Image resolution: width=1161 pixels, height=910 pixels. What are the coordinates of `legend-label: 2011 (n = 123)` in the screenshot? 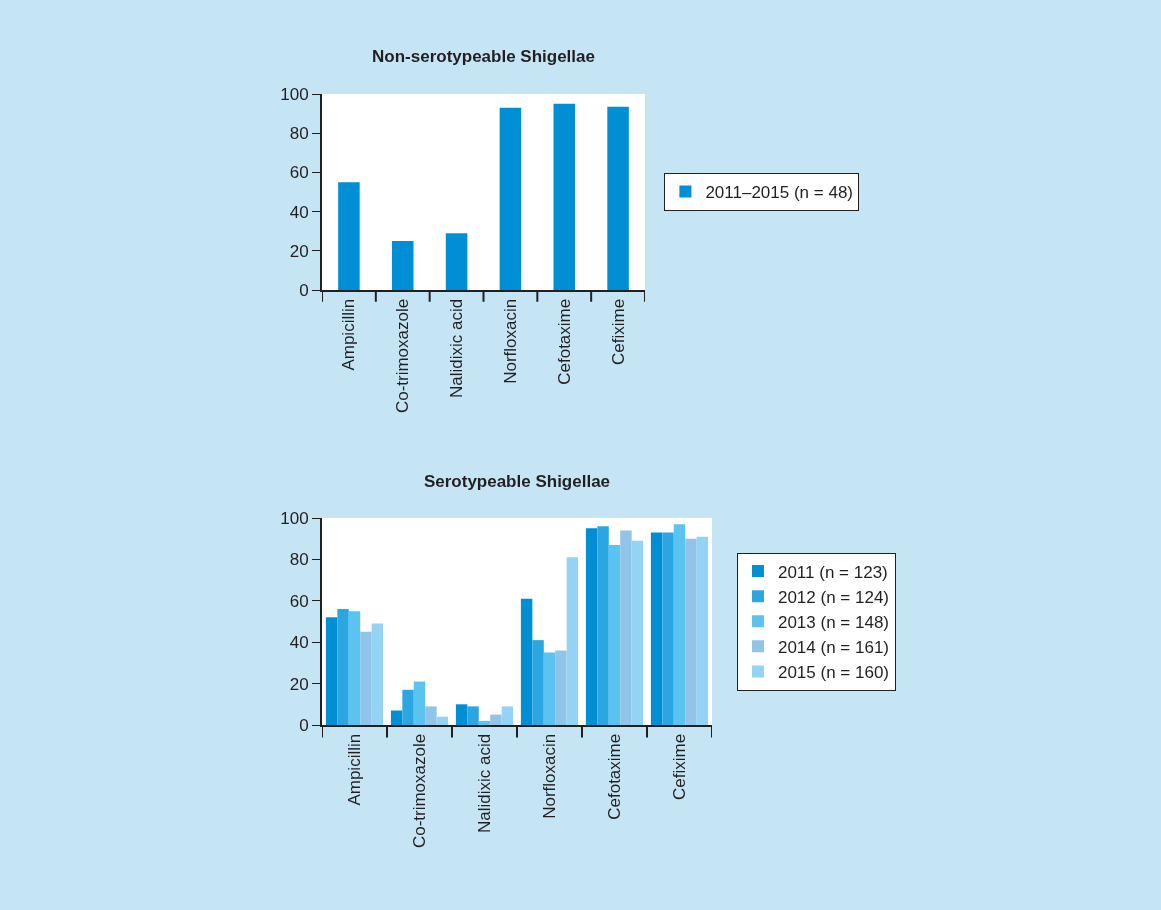 It's located at (832, 572).